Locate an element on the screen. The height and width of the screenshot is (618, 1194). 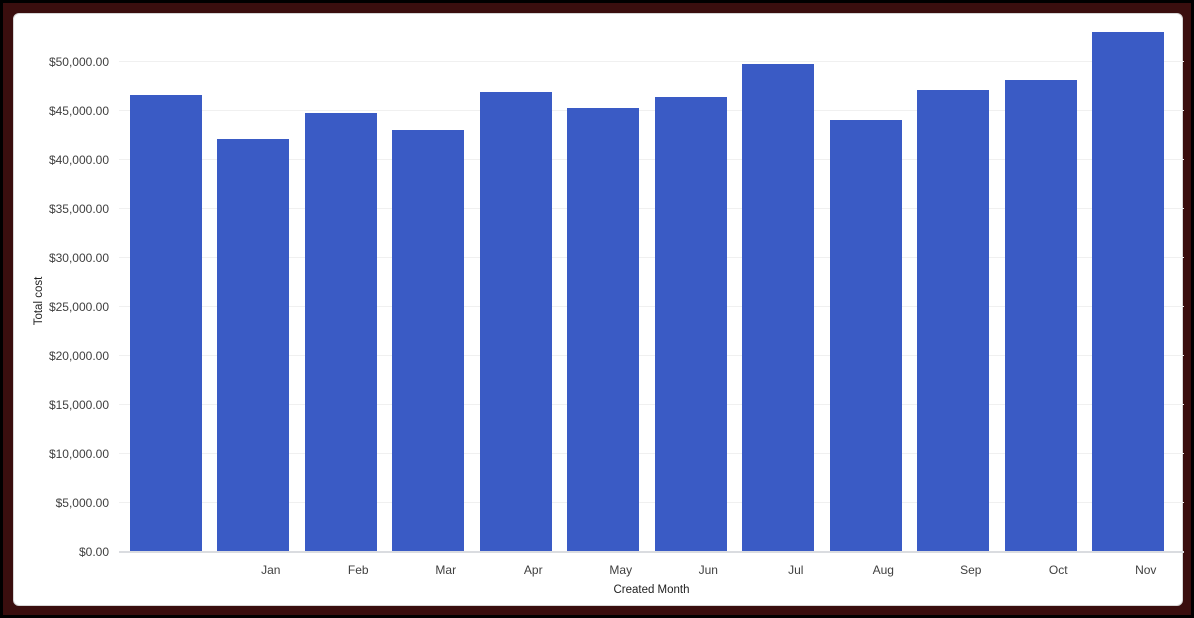
bar-aug is located at coordinates (778, 307).